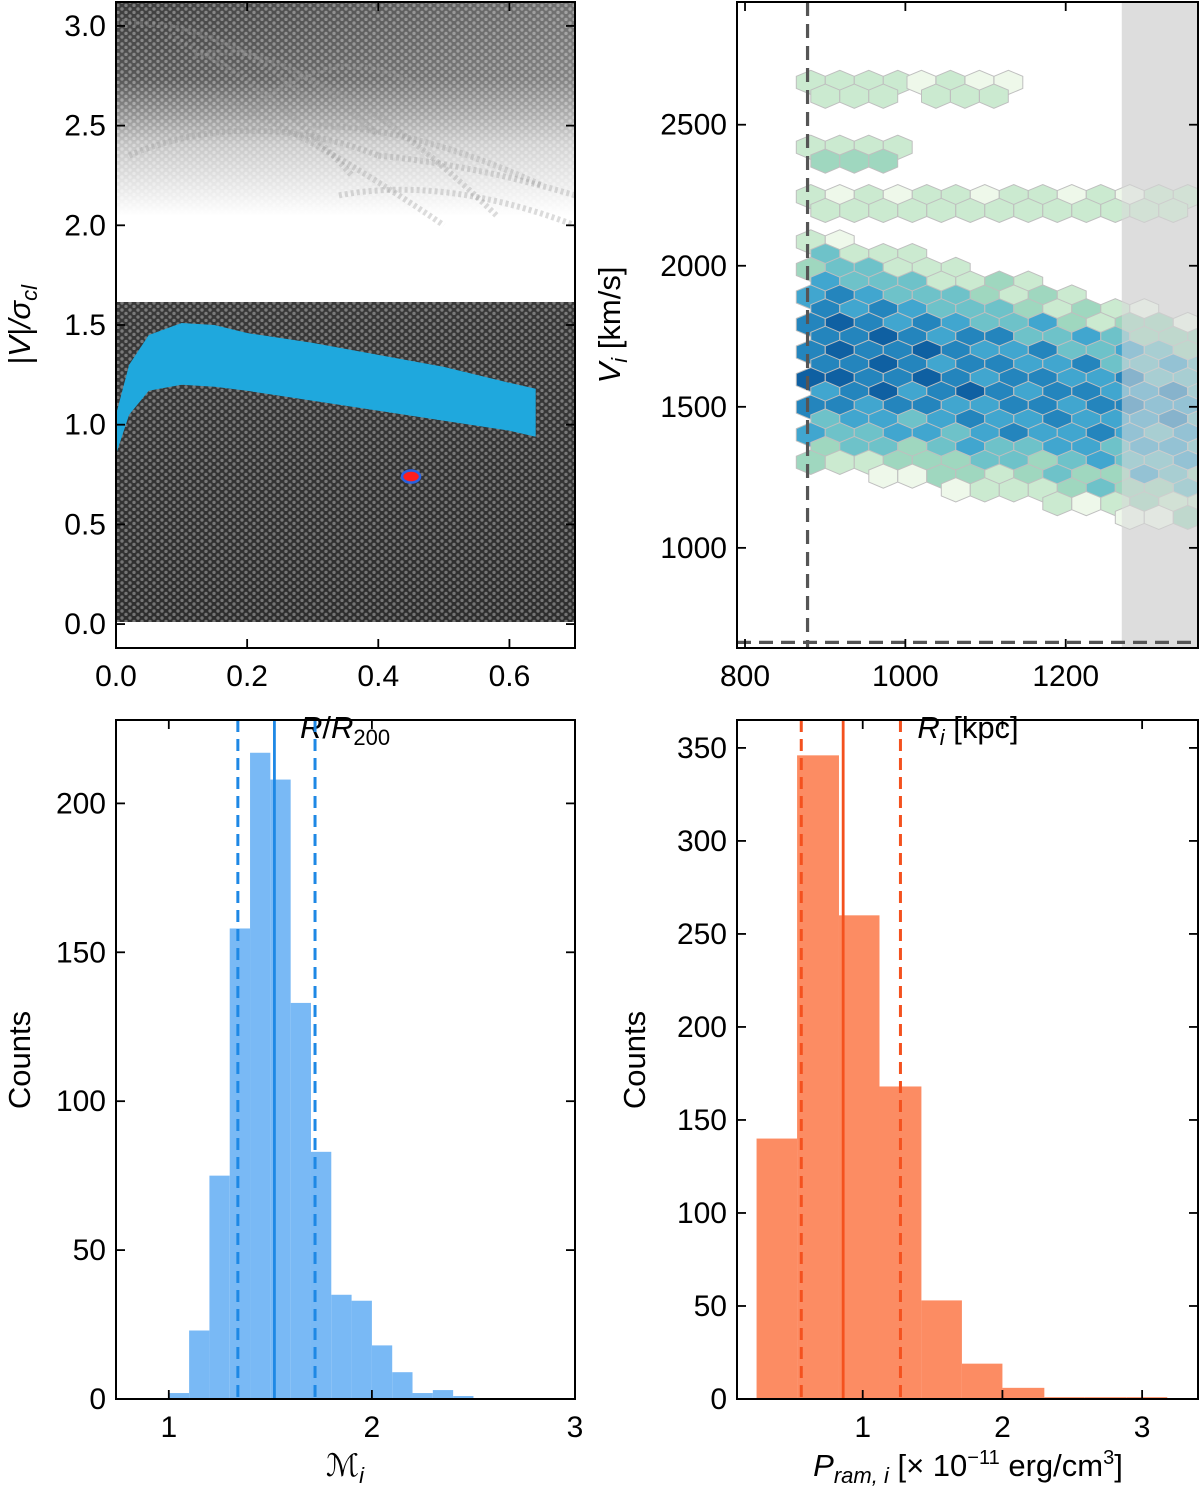 The image size is (1200, 1498). Describe the element at coordinates (85, 325) in the screenshot. I see `y-tick-label: 1.5` at that location.